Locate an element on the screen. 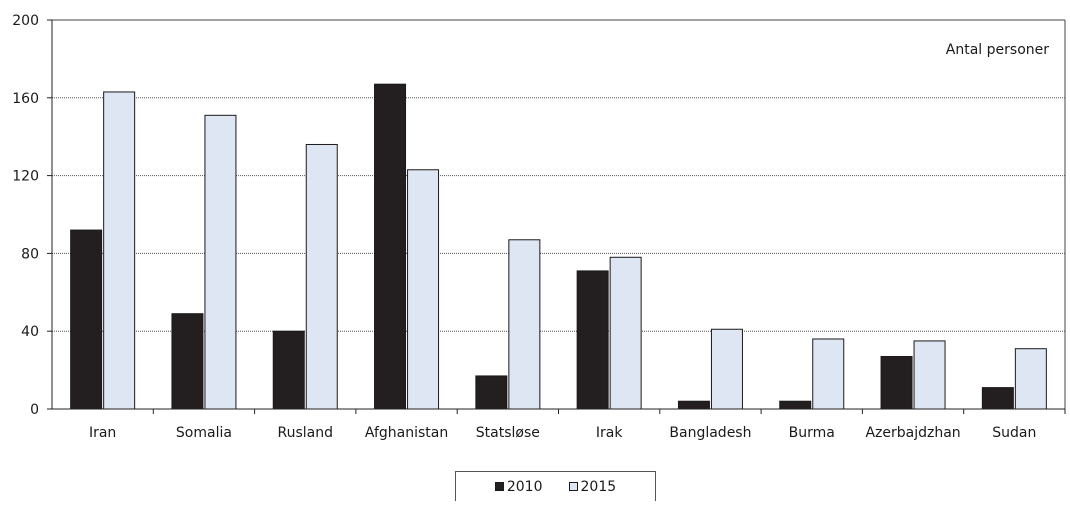  x-tick-label: Somalia is located at coordinates (204, 433).